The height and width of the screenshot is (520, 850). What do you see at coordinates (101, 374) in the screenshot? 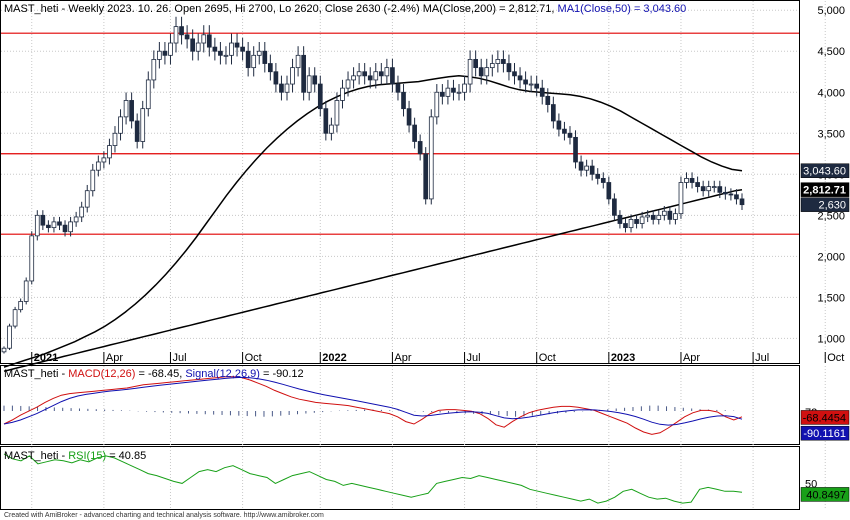
I see `macd-name: MACD(12,26)` at bounding box center [101, 374].